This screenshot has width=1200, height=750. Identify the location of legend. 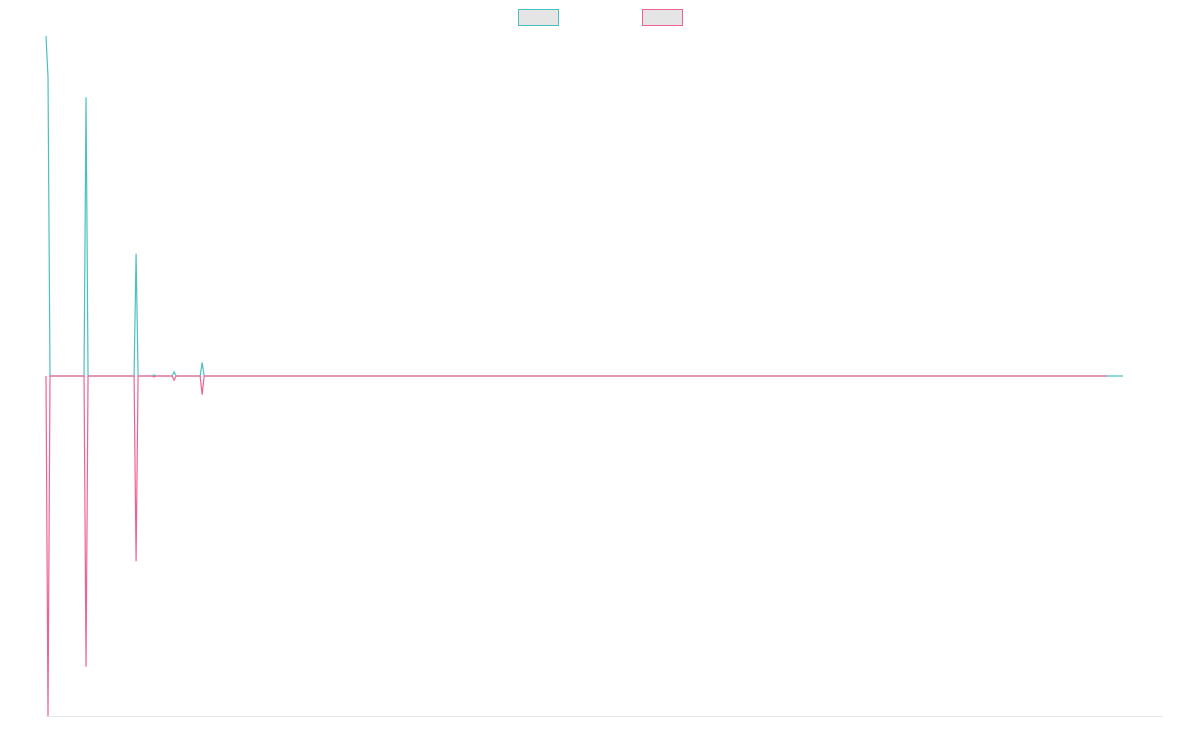
(600, 17).